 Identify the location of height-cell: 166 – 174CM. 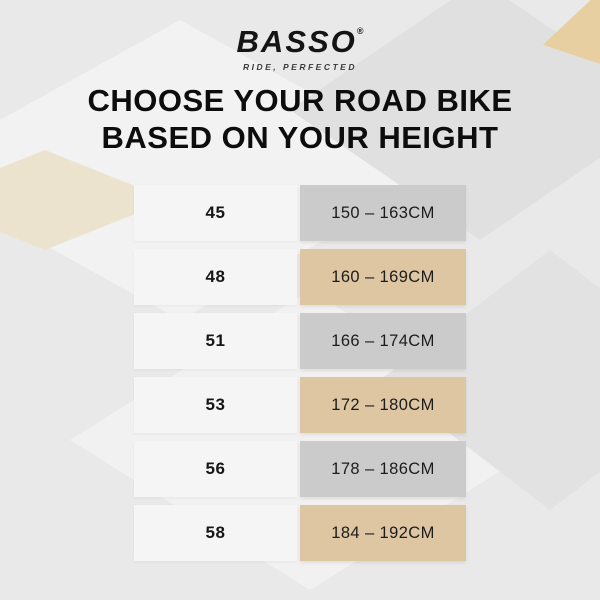
(383, 341).